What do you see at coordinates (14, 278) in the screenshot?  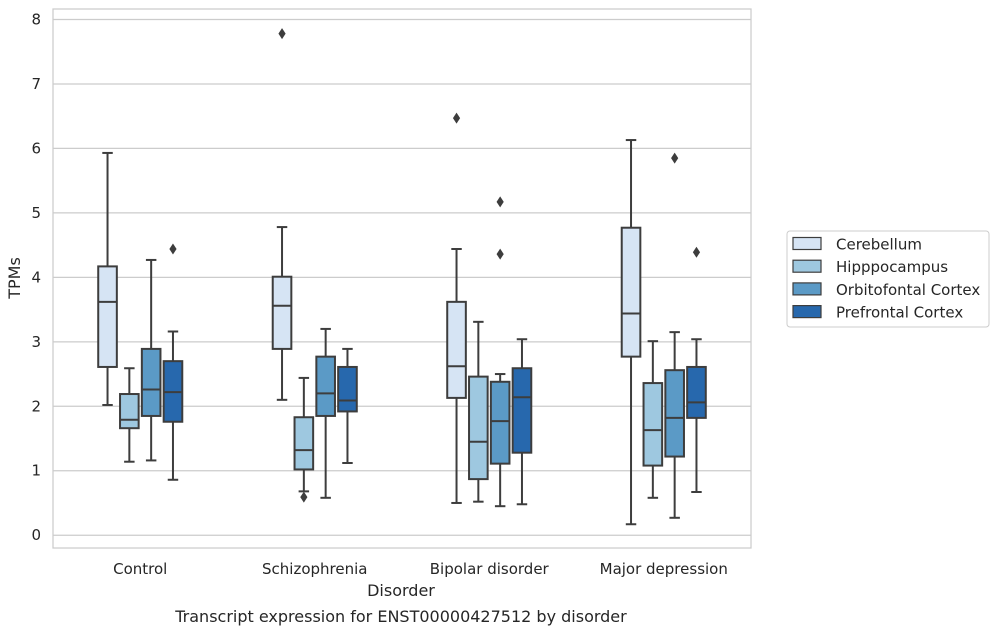 I see `y-axis-label: TPMs` at bounding box center [14, 278].